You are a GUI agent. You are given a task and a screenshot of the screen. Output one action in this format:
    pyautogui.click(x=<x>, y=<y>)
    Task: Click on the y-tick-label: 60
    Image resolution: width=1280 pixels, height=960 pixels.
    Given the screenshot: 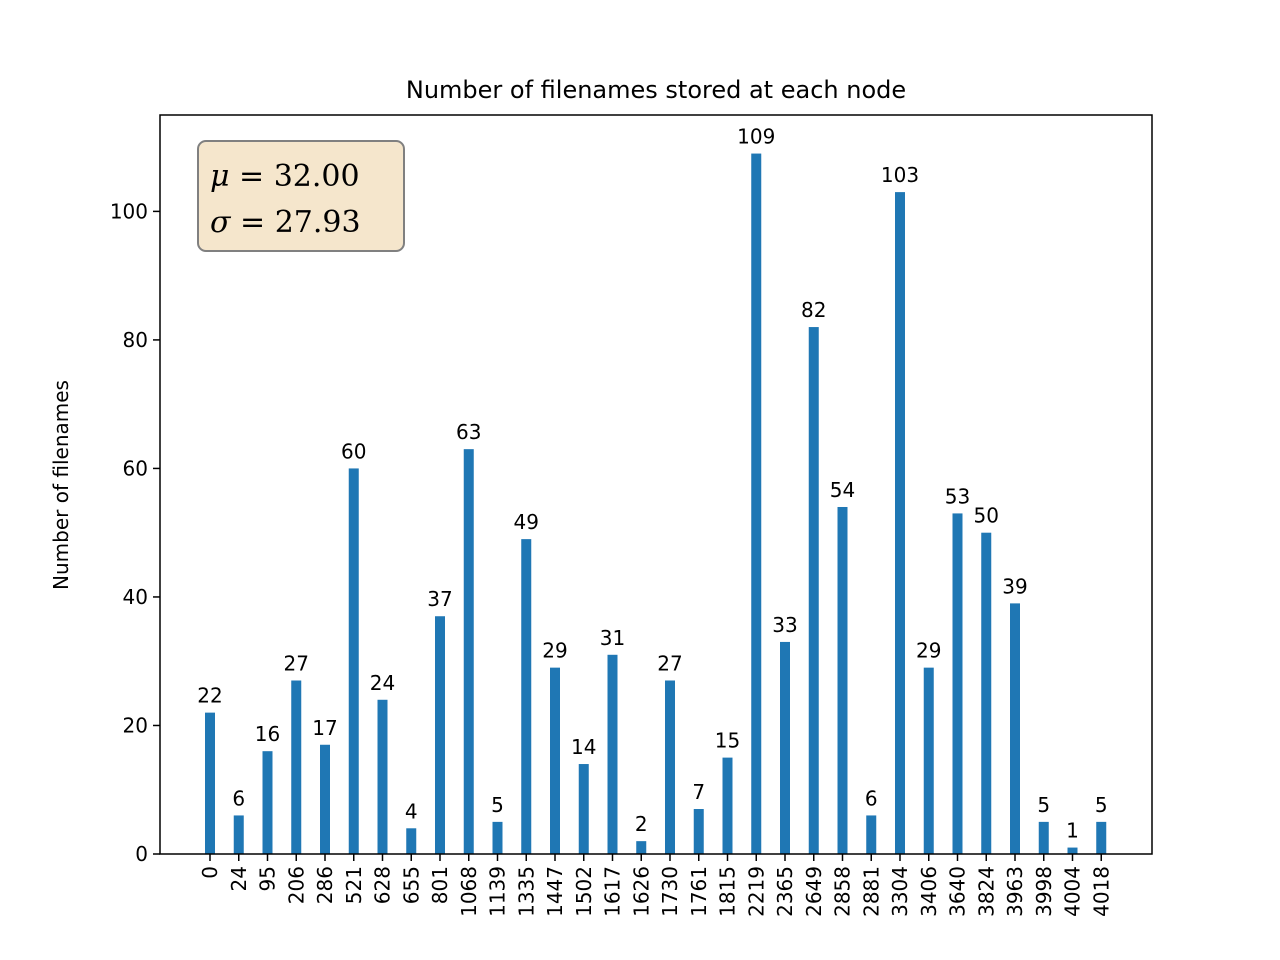 What is the action you would take?
    pyautogui.click(x=135, y=468)
    